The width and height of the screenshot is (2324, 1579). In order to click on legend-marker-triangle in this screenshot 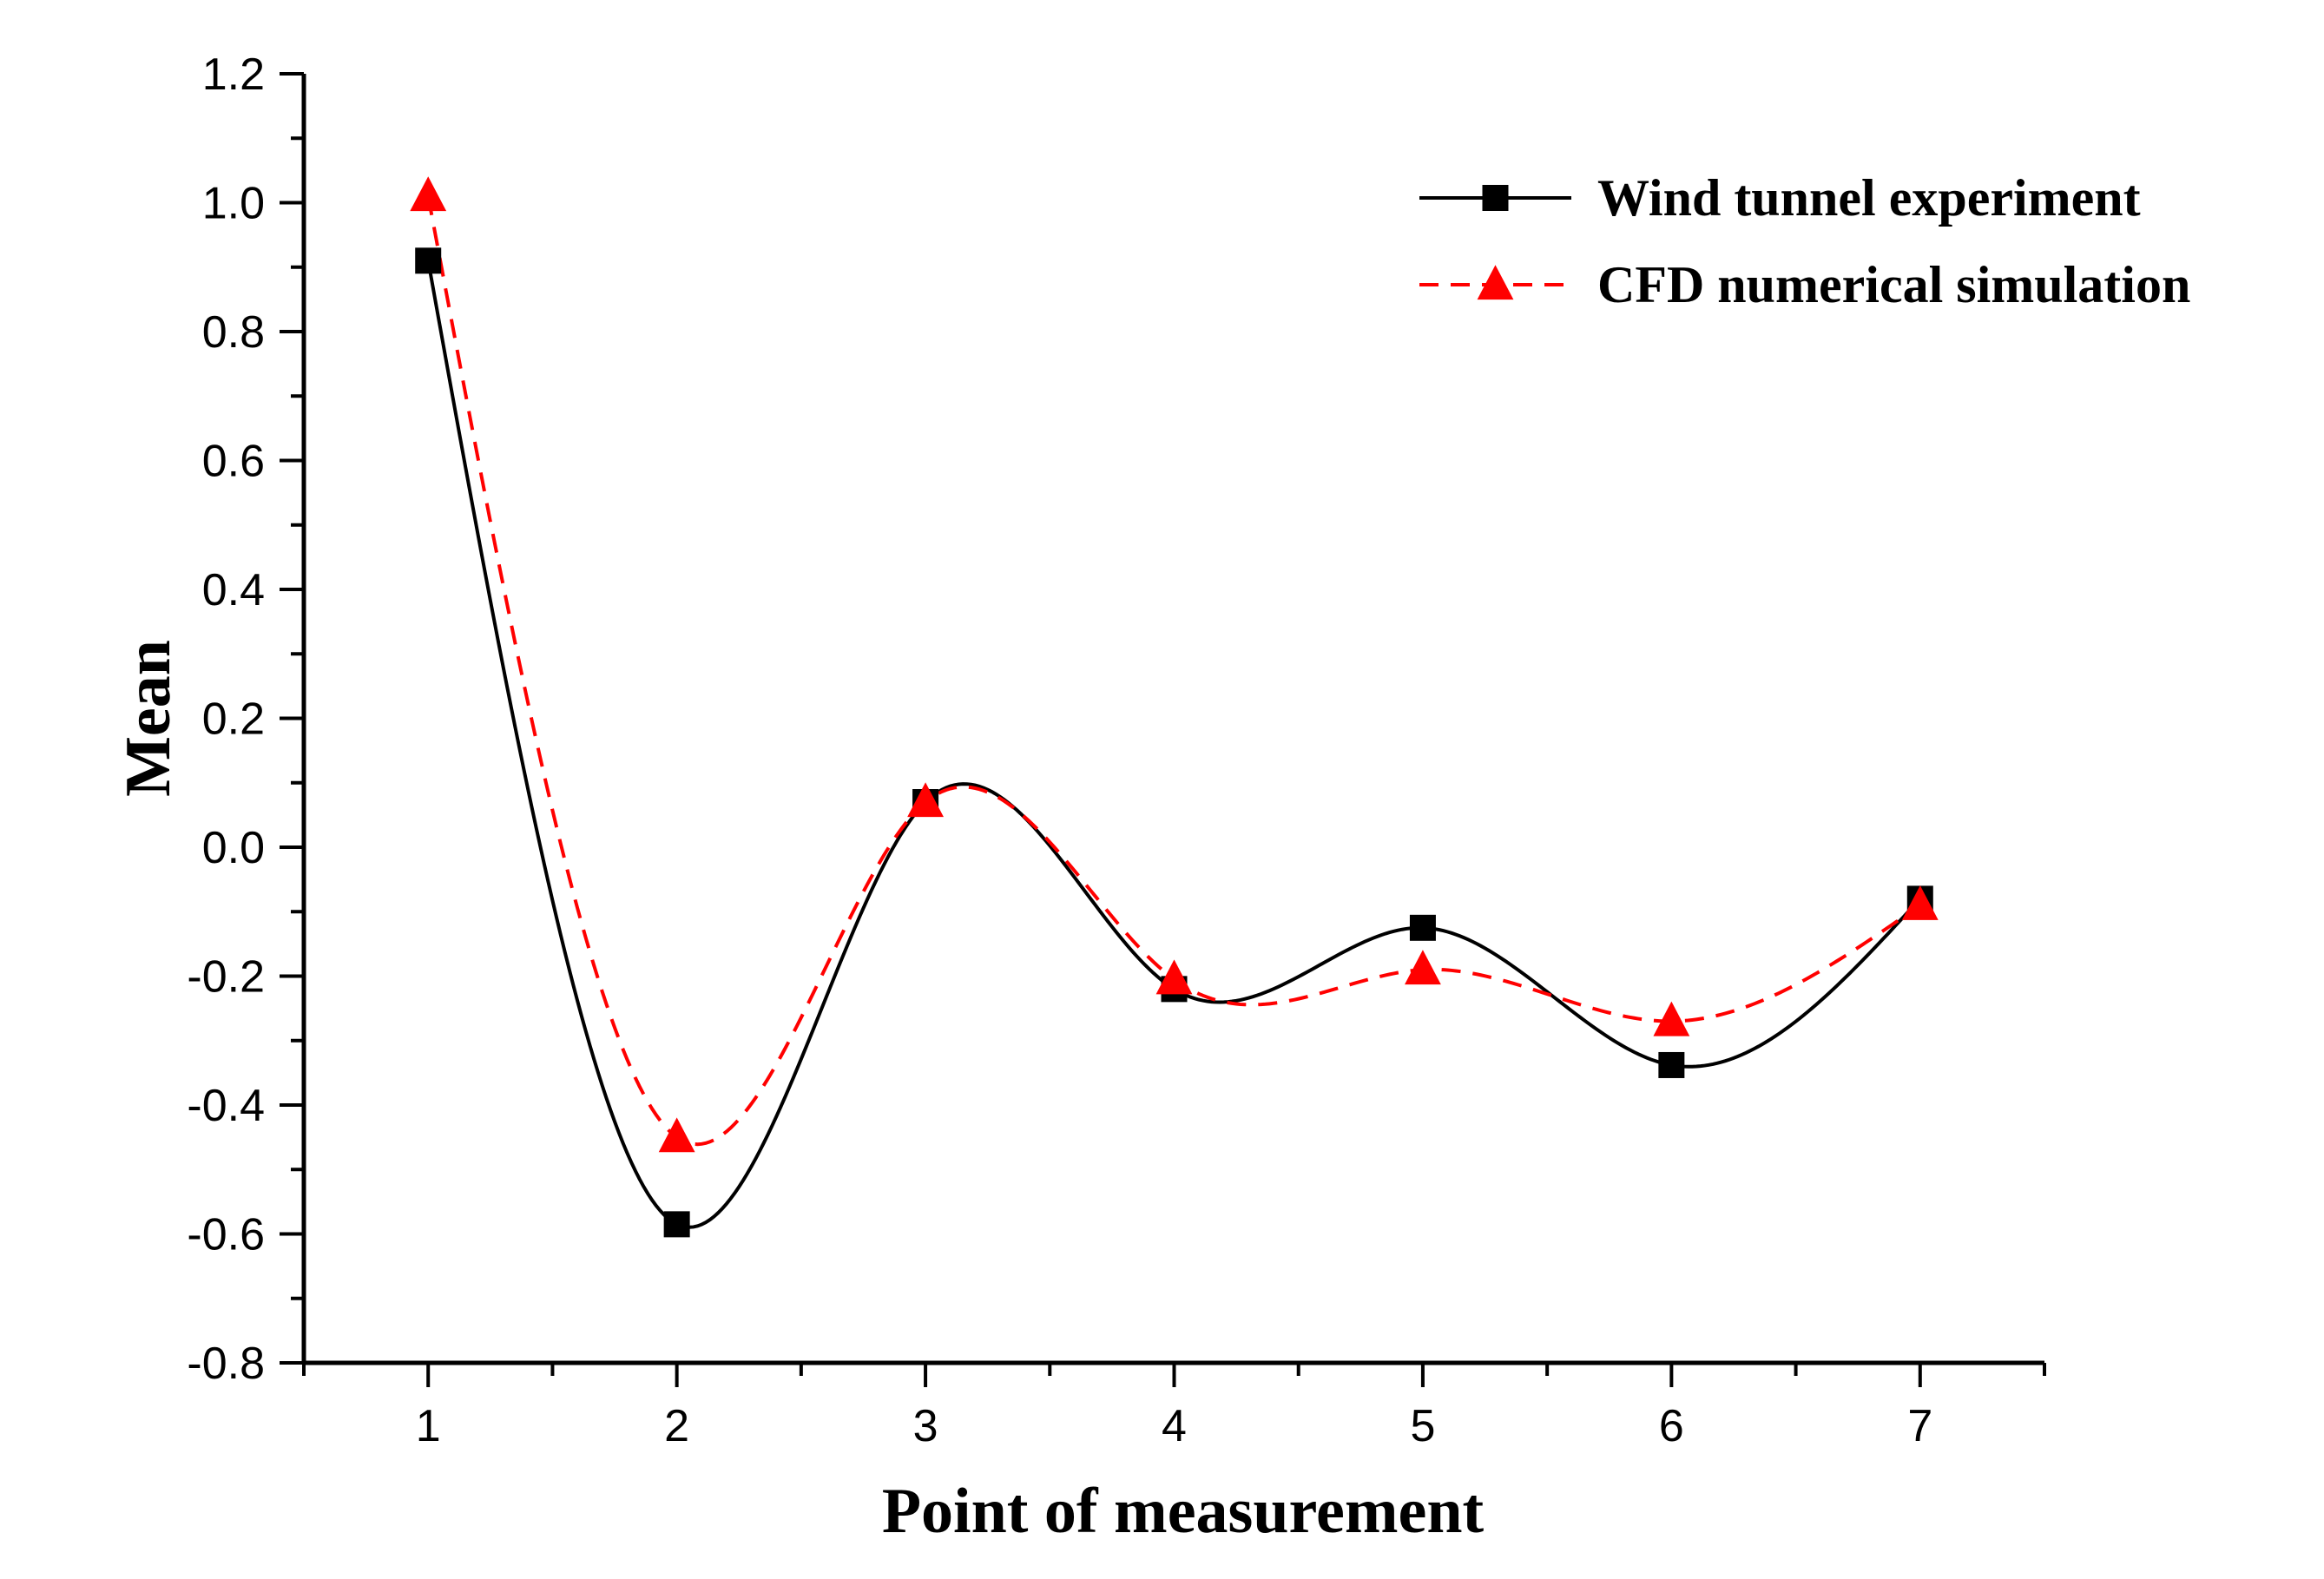, I will do `click(1495, 282)`.